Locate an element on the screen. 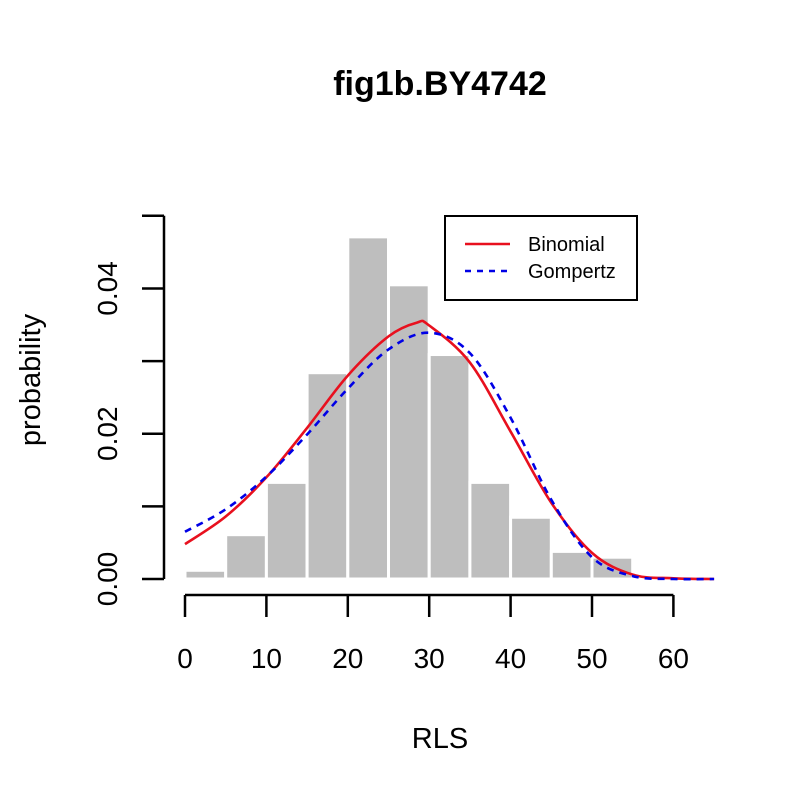 The width and height of the screenshot is (800, 800). legend-box is located at coordinates (541, 258).